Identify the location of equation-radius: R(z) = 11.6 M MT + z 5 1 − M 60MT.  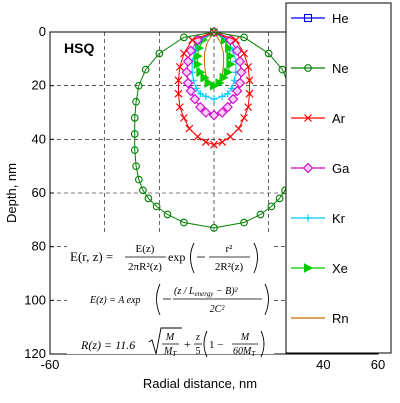
(172, 342).